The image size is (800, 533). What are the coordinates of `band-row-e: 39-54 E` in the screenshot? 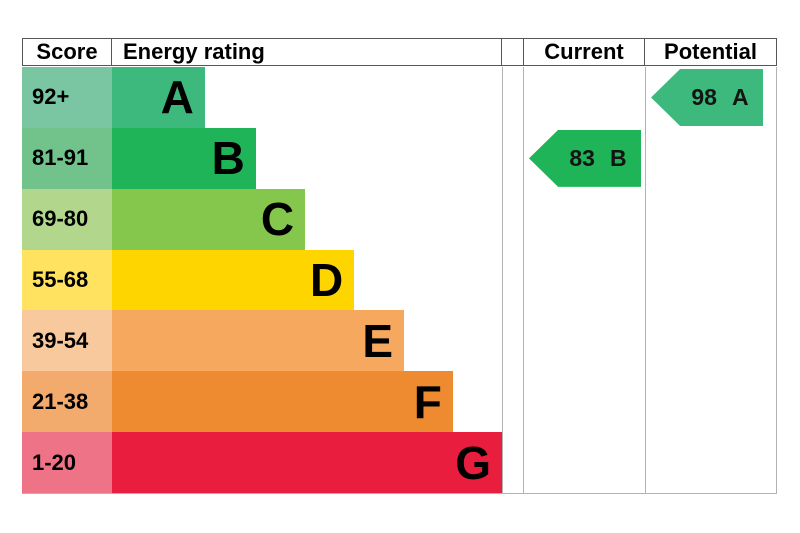 It's located at (262, 341).